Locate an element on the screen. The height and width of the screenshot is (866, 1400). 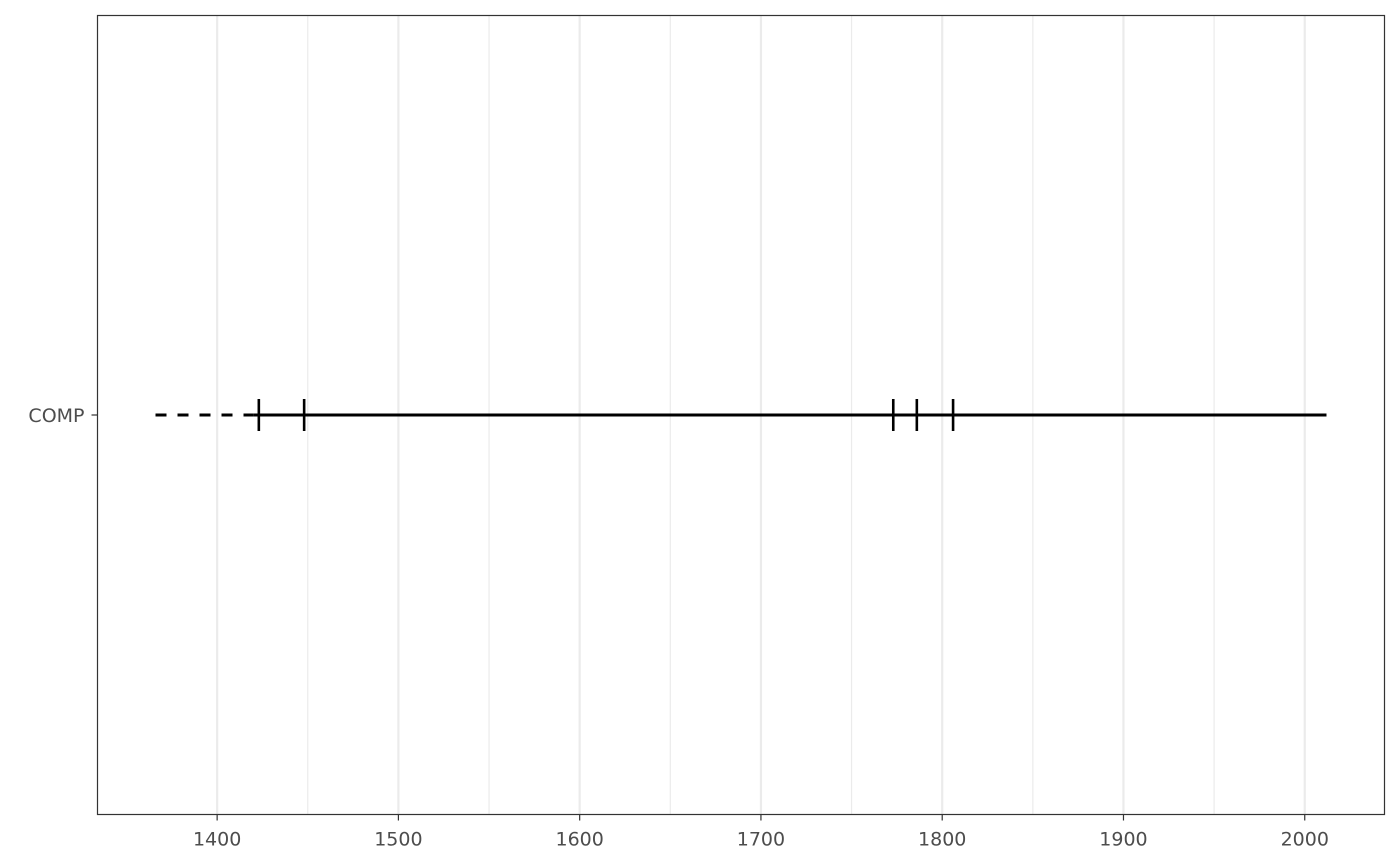
y-tick-label-comp: COMP is located at coordinates (56, 416).